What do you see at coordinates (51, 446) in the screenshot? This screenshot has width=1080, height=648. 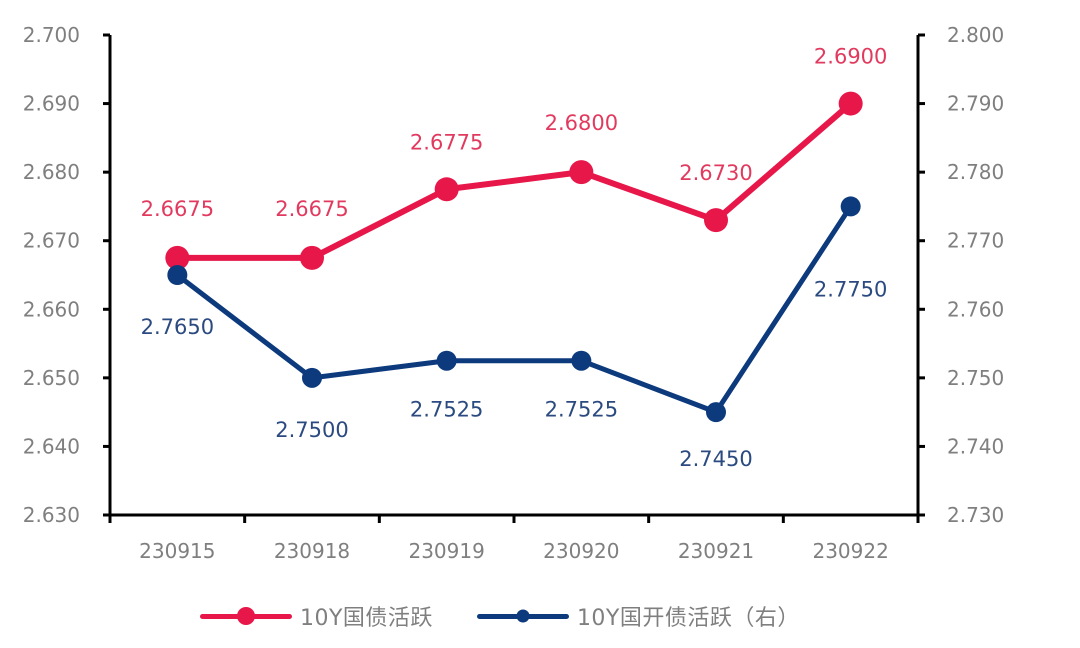 I see `left-tick-label: 2.640` at bounding box center [51, 446].